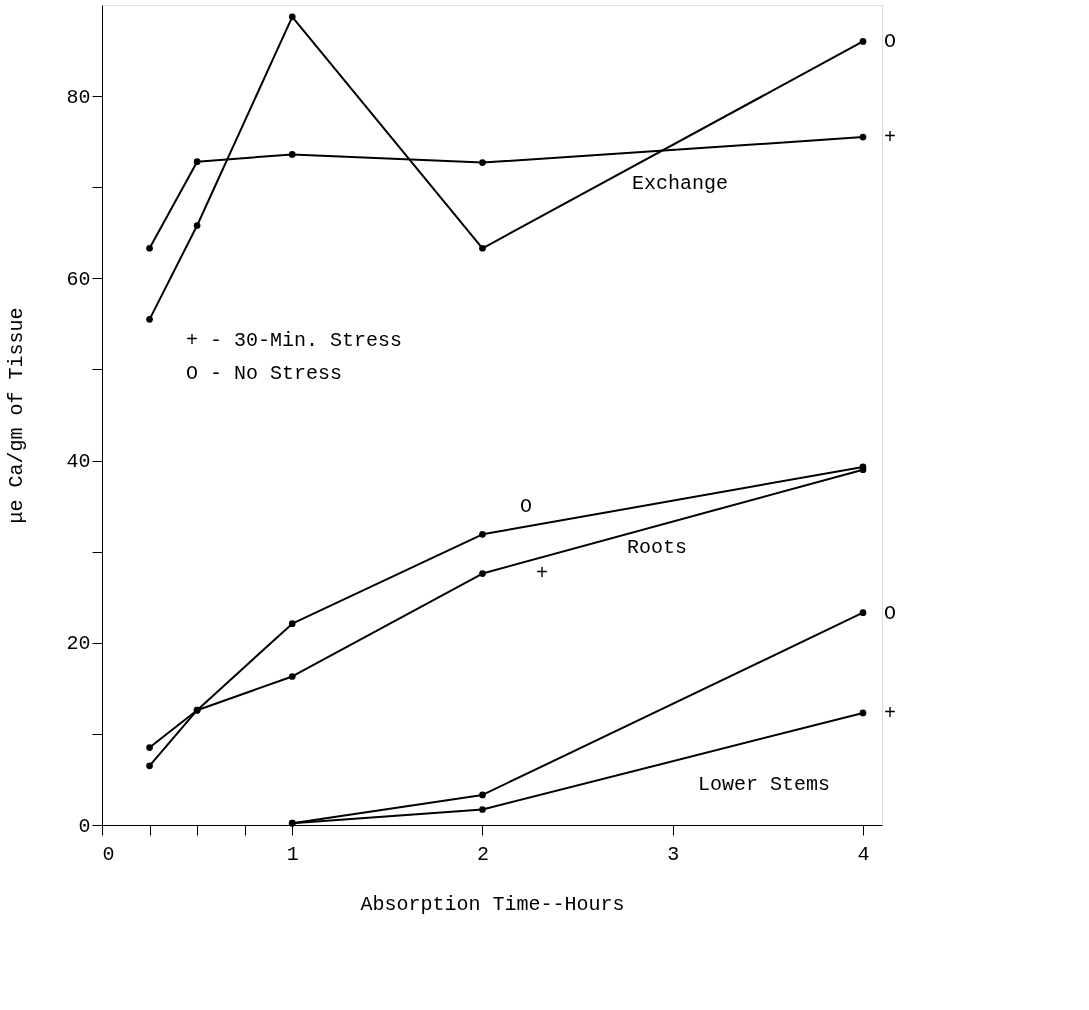 The image size is (1089, 1010). I want to click on y-tick-label: 0, so click(84, 826).